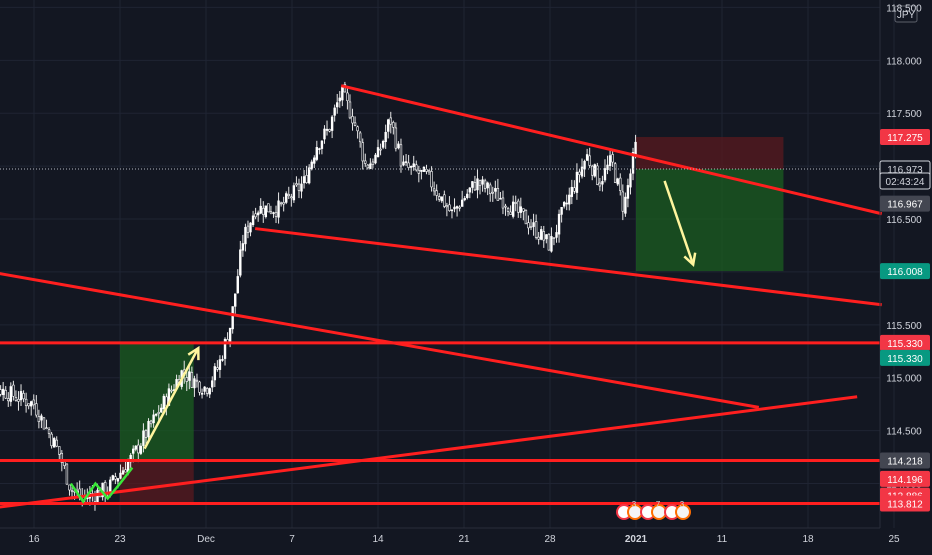 The height and width of the screenshot is (555, 932). I want to click on price-axis-label-text: 114.196, so click(905, 480).